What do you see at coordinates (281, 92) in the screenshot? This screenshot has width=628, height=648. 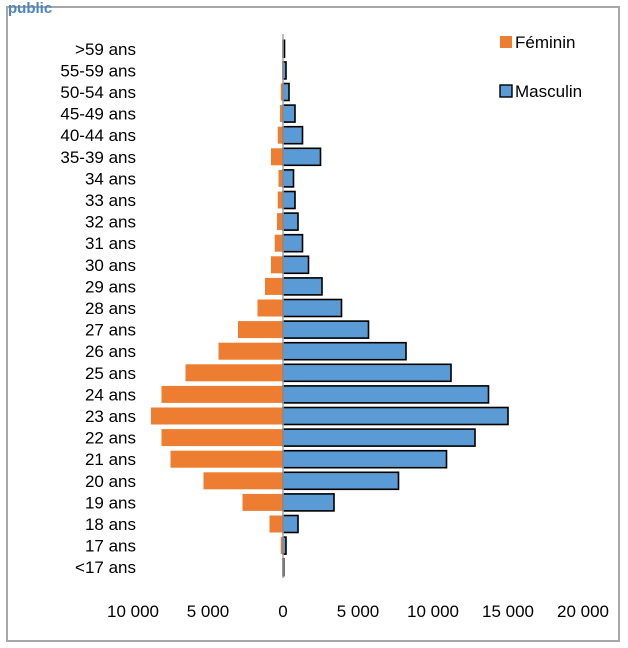 I see `bar-feminin-50-54-ans` at bounding box center [281, 92].